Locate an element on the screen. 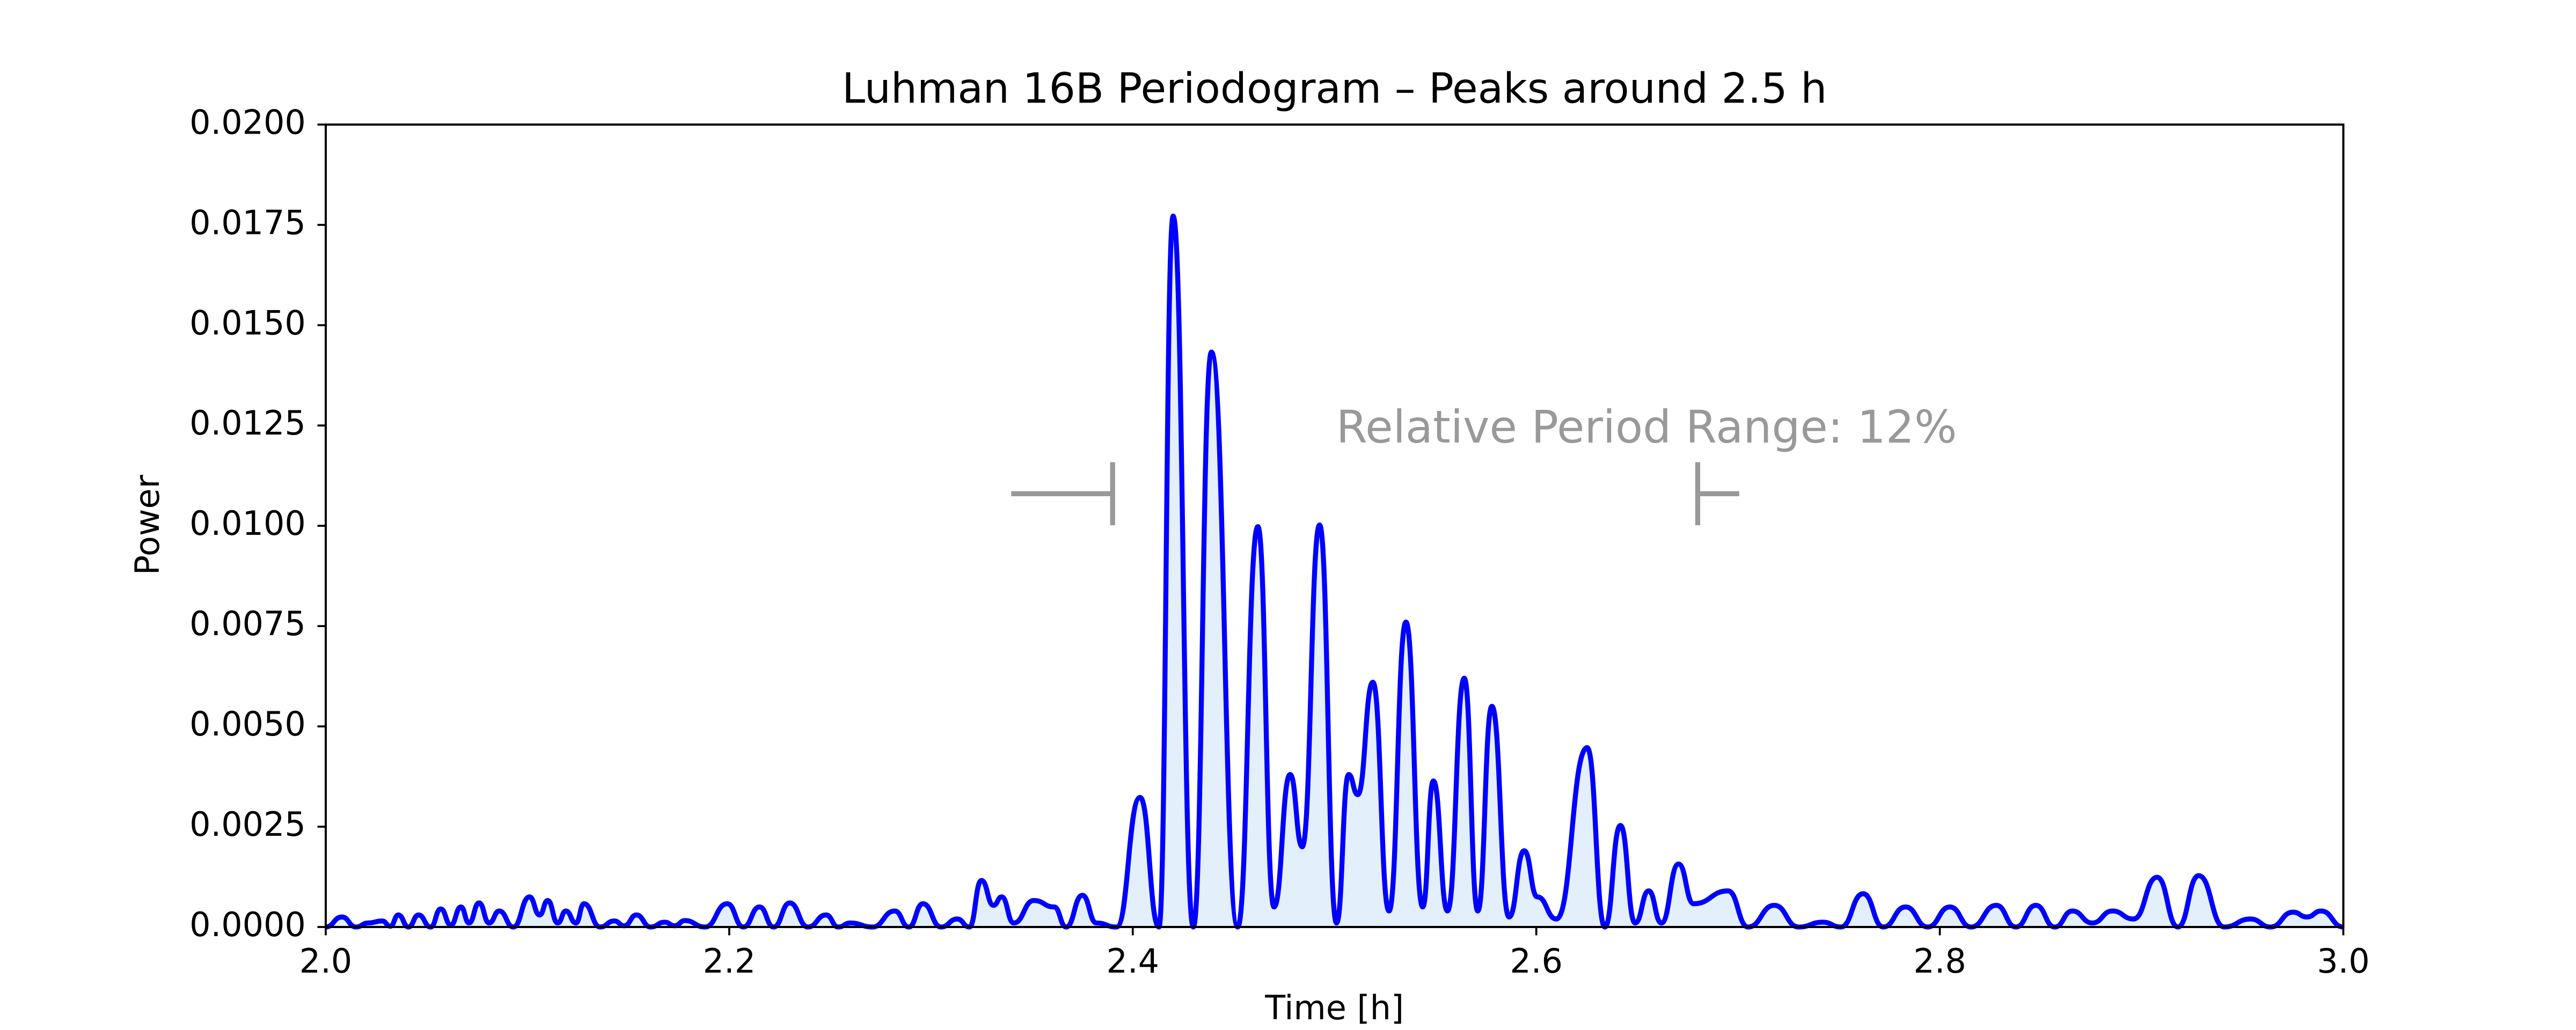 The width and height of the screenshot is (2576, 1030). y-tick-label: 0.0100 is located at coordinates (247, 524).